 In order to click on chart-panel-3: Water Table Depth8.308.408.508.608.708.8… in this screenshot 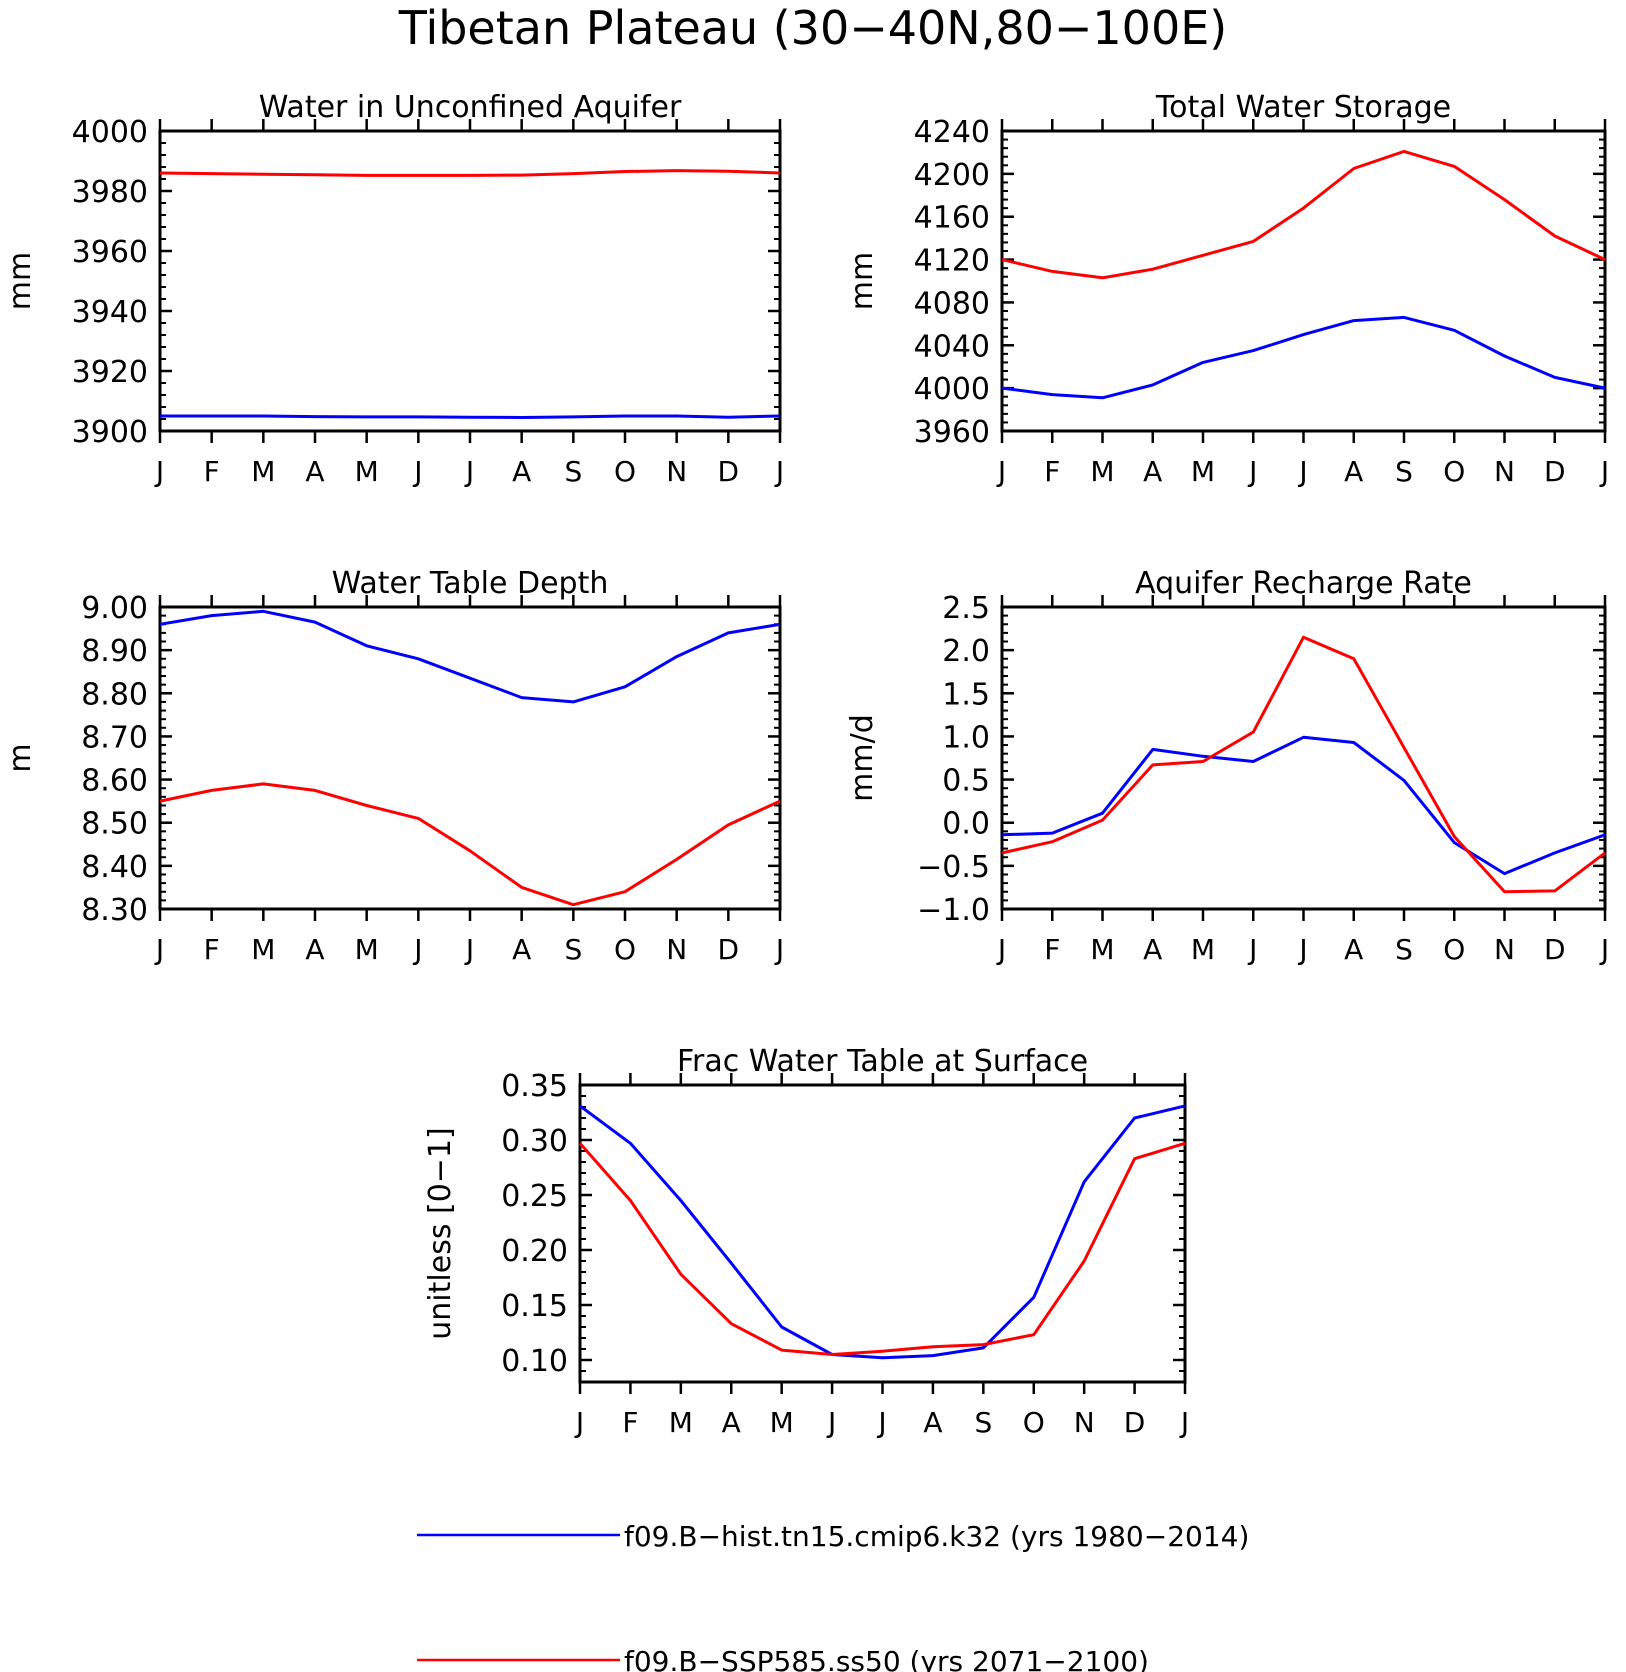, I will do `click(393, 766)`.